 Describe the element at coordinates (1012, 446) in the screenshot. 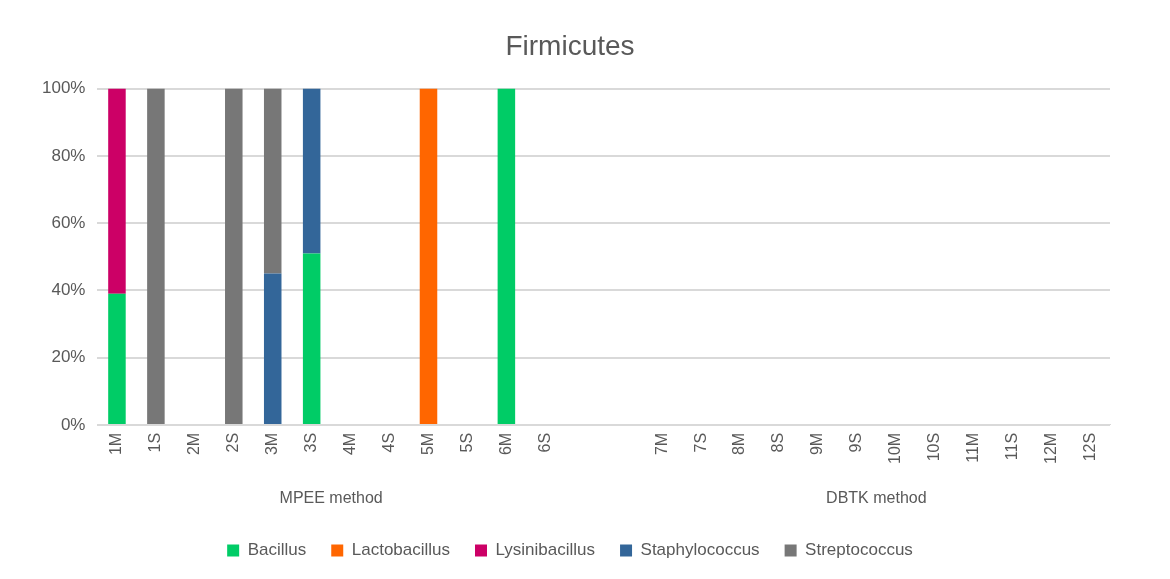

I see `x-tick-label: 11S` at that location.